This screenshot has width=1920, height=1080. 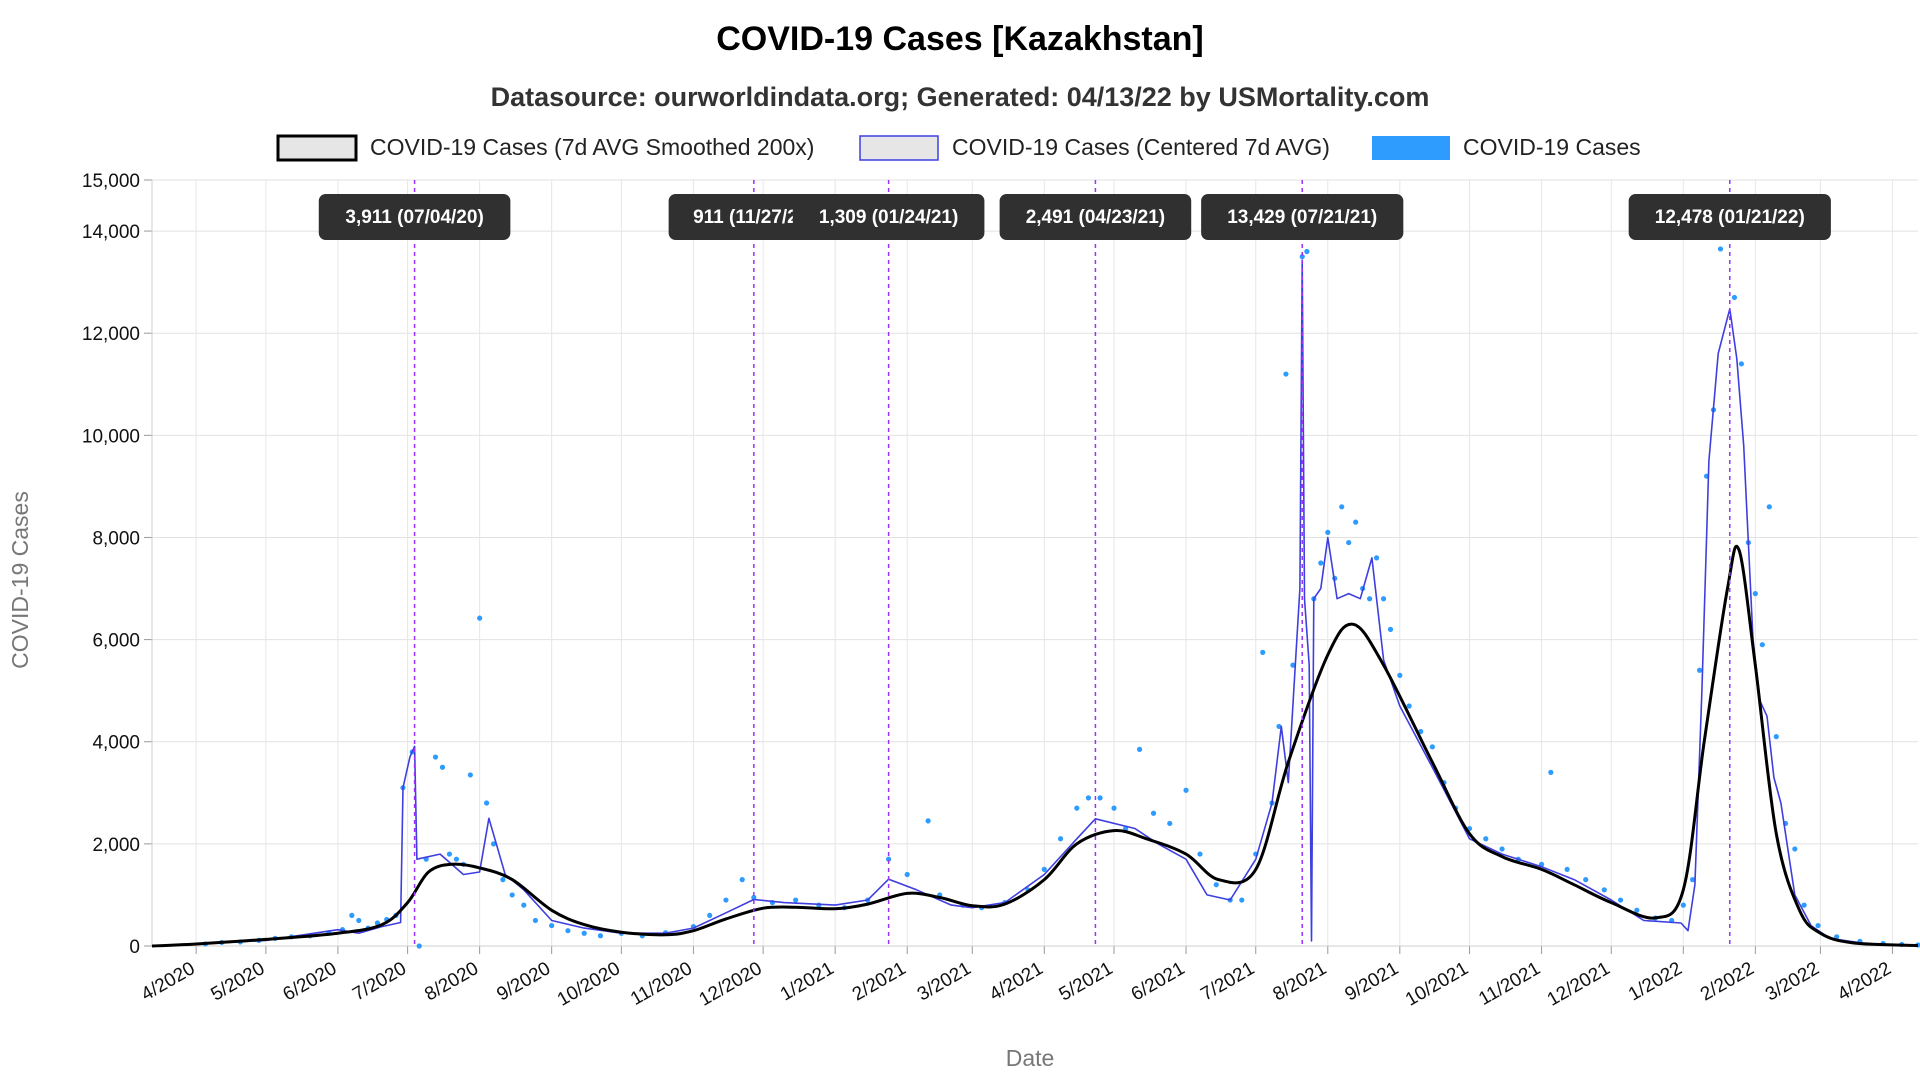 What do you see at coordinates (116, 641) in the screenshot?
I see `y-tick-label: 6,000` at bounding box center [116, 641].